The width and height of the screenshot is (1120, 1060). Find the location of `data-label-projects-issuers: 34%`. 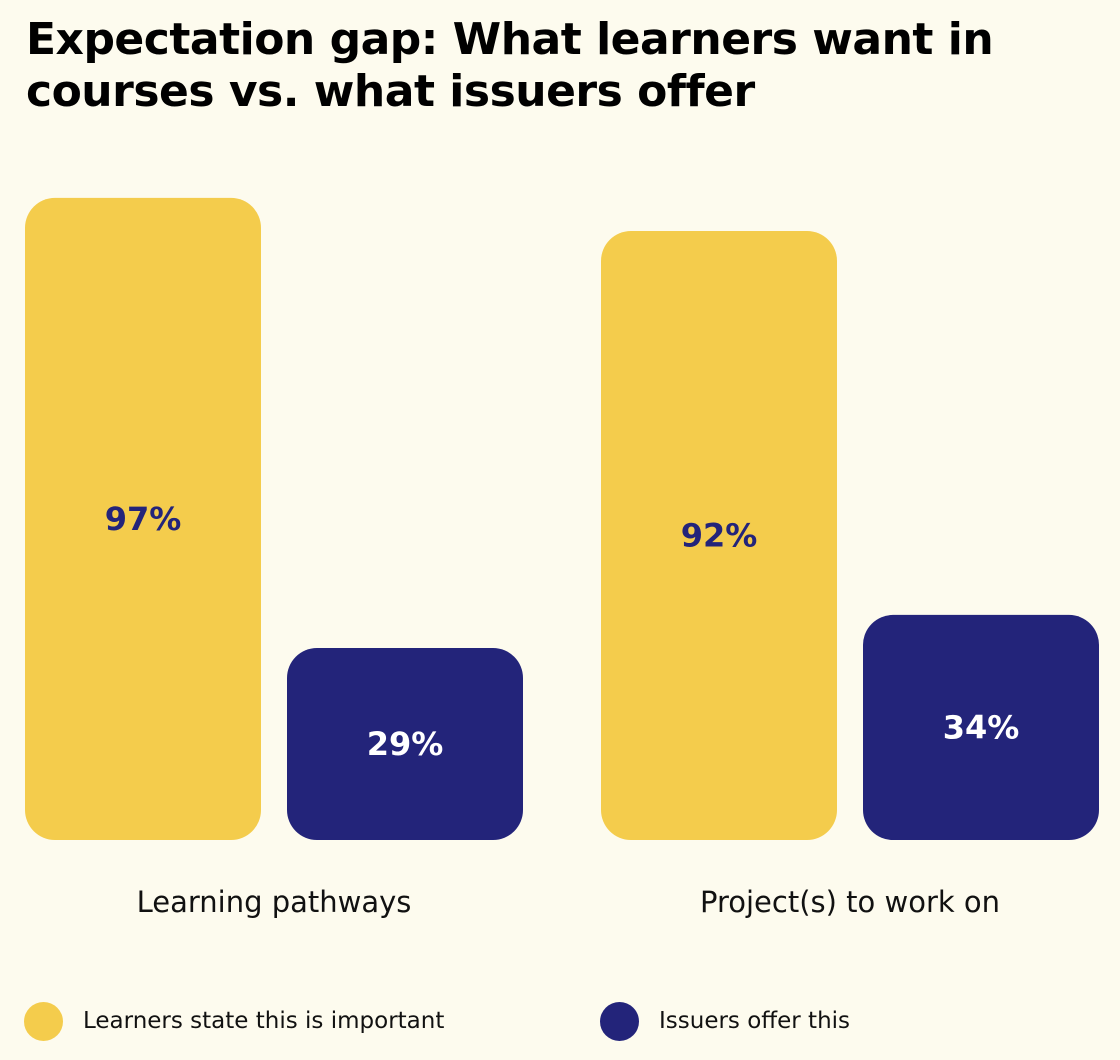

data-label-projects-issuers: 34% is located at coordinates (981, 727).